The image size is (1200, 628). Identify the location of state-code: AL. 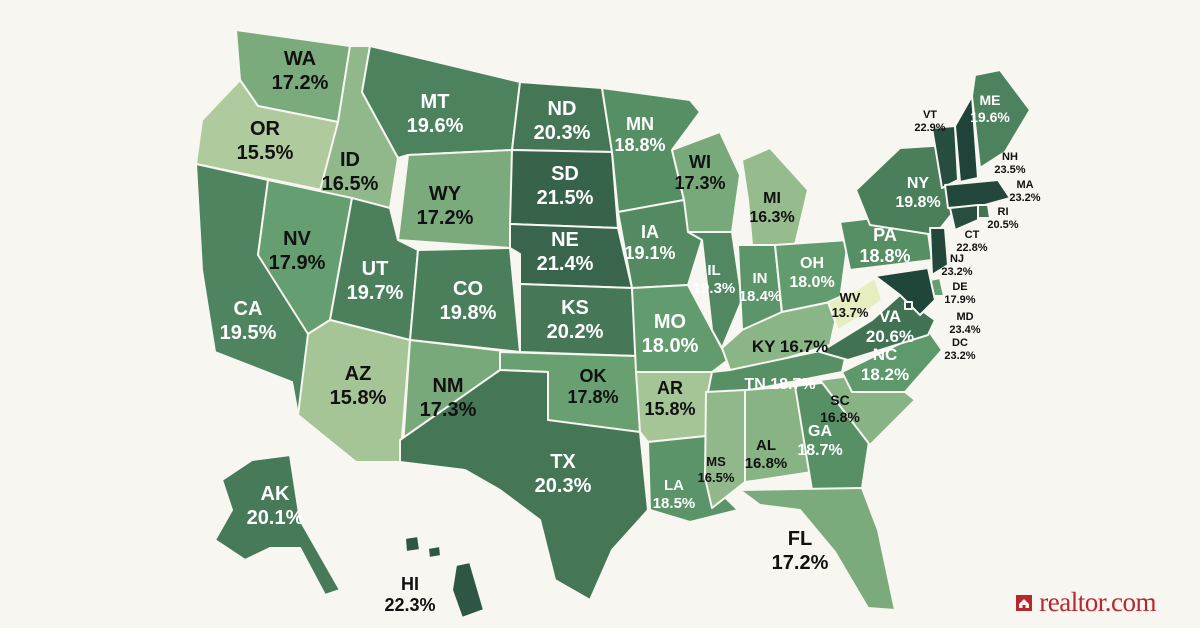
(766, 445).